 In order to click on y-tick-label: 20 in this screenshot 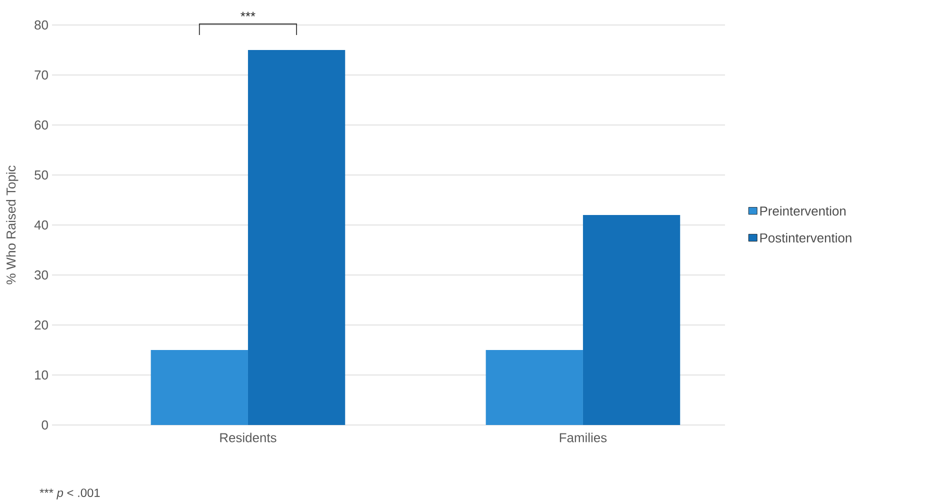, I will do `click(41, 325)`.